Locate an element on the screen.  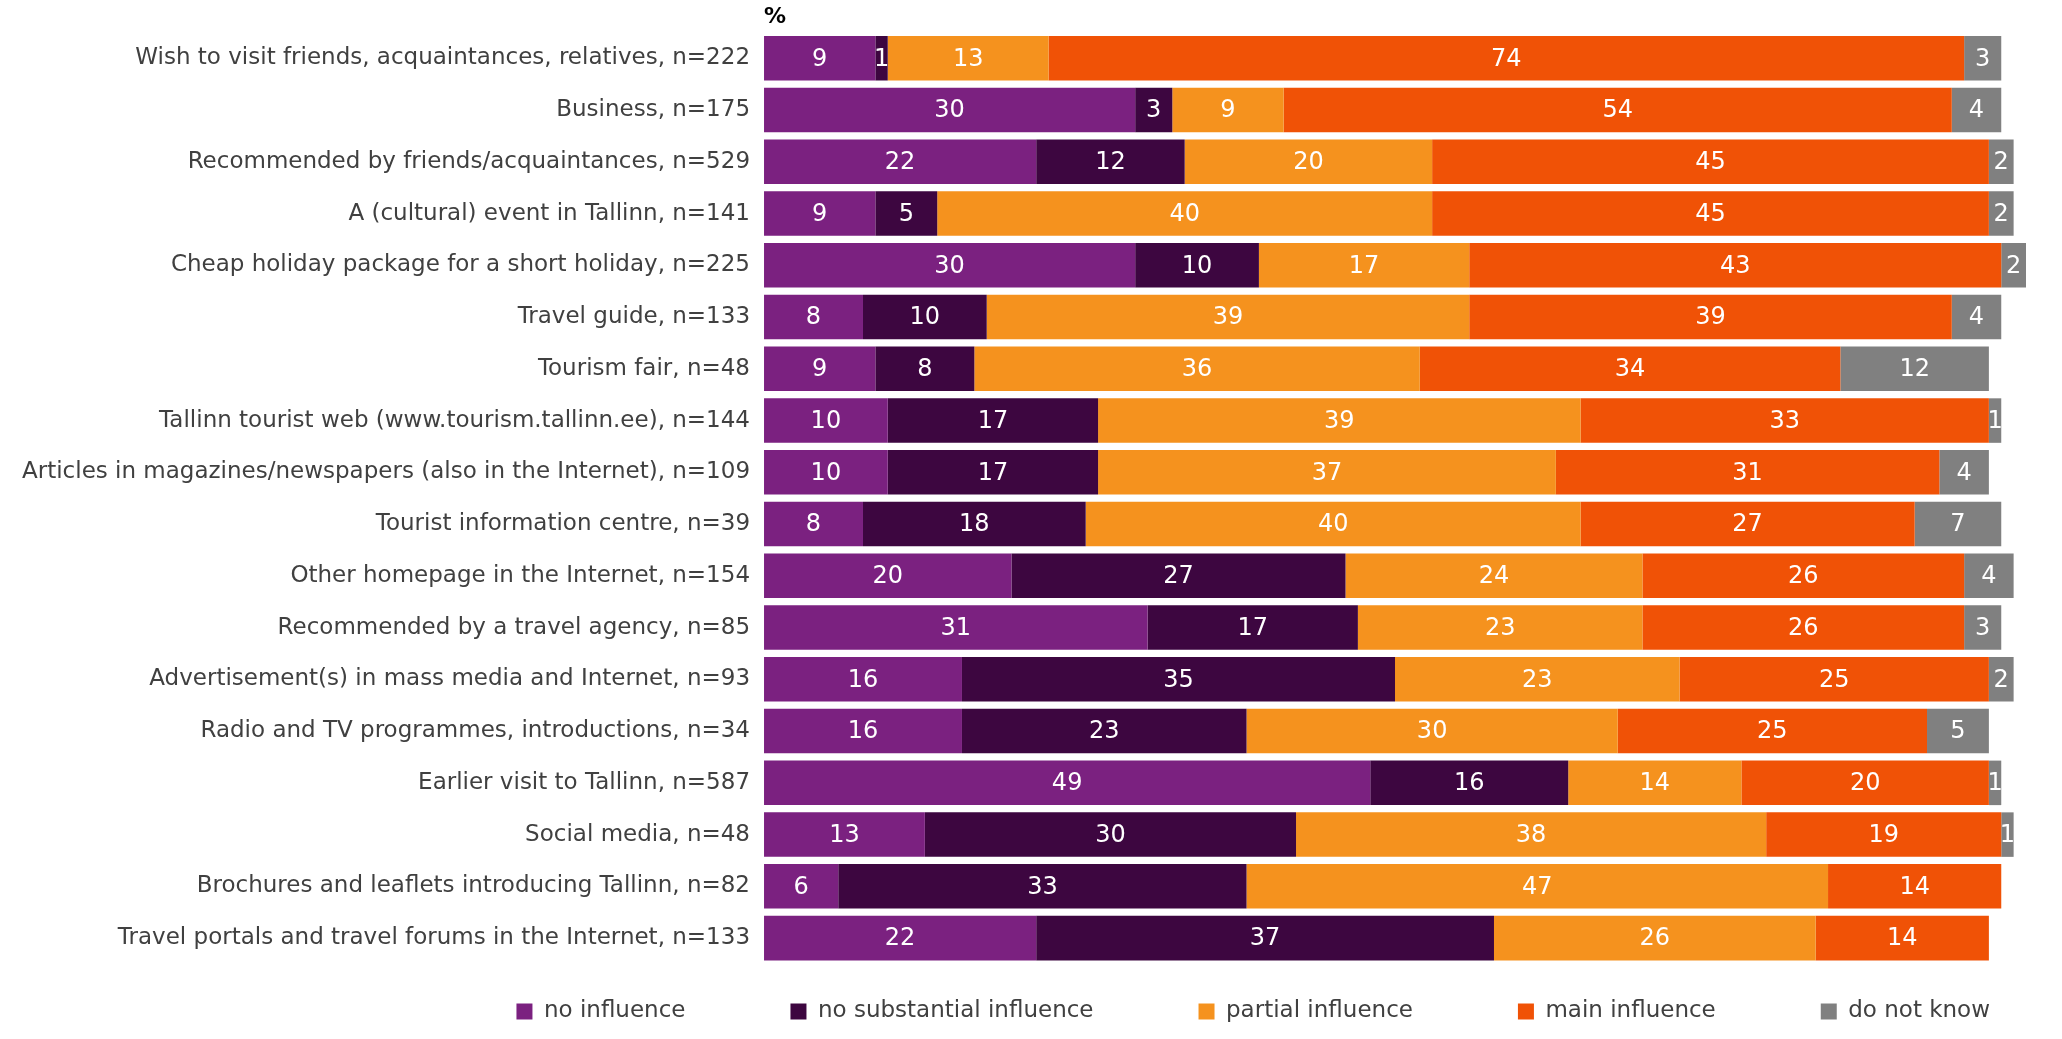
data-label: 19 is located at coordinates (1883, 833).